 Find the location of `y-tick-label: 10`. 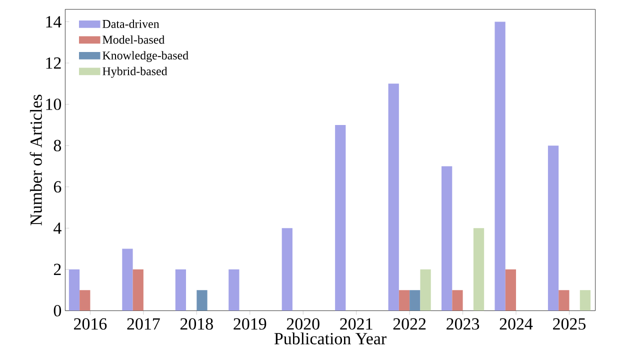

y-tick-label: 10 is located at coordinates (54, 104).